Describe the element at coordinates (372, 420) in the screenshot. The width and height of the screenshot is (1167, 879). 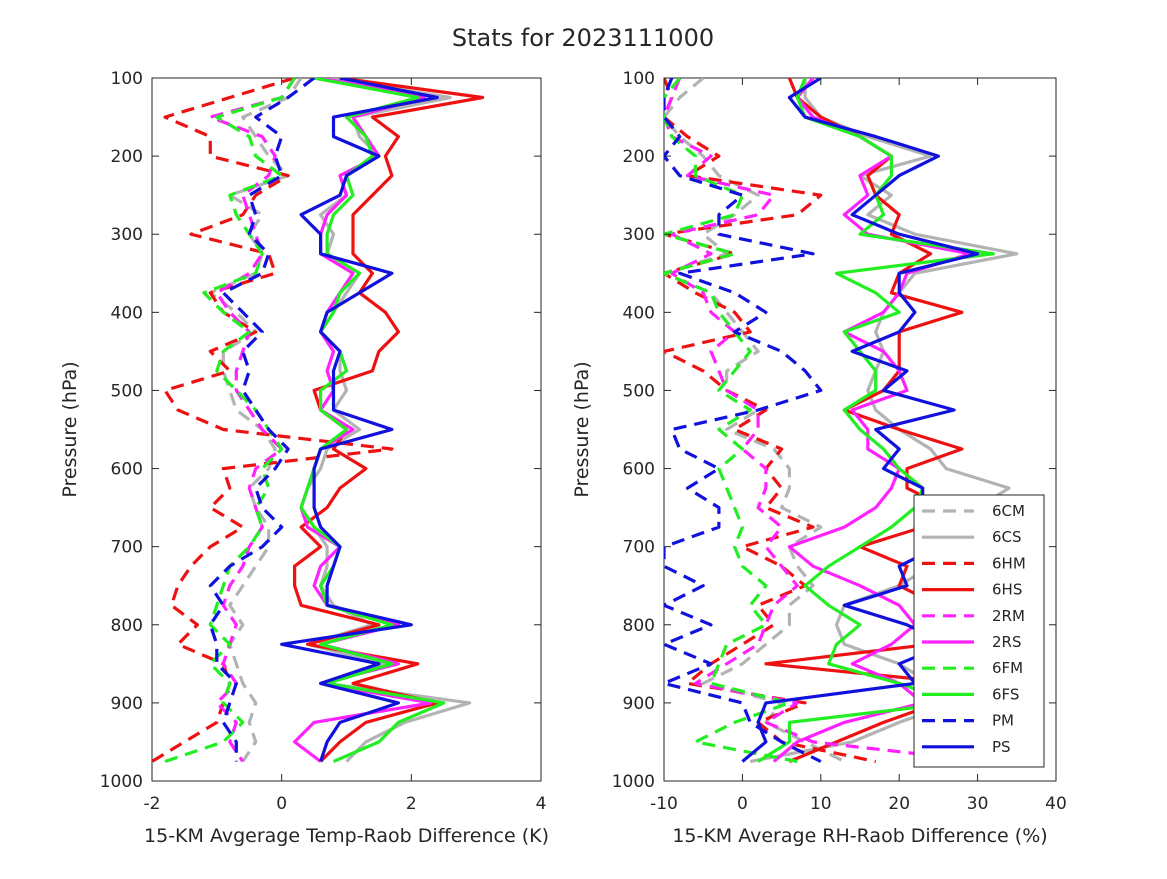
I see `series-line-6fs` at that location.